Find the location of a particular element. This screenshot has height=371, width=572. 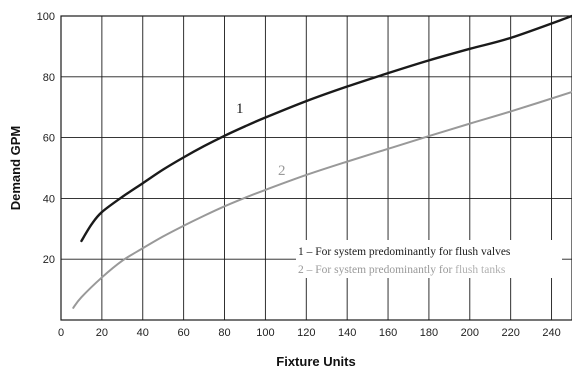

x-tick-label: 80 is located at coordinates (224, 333).